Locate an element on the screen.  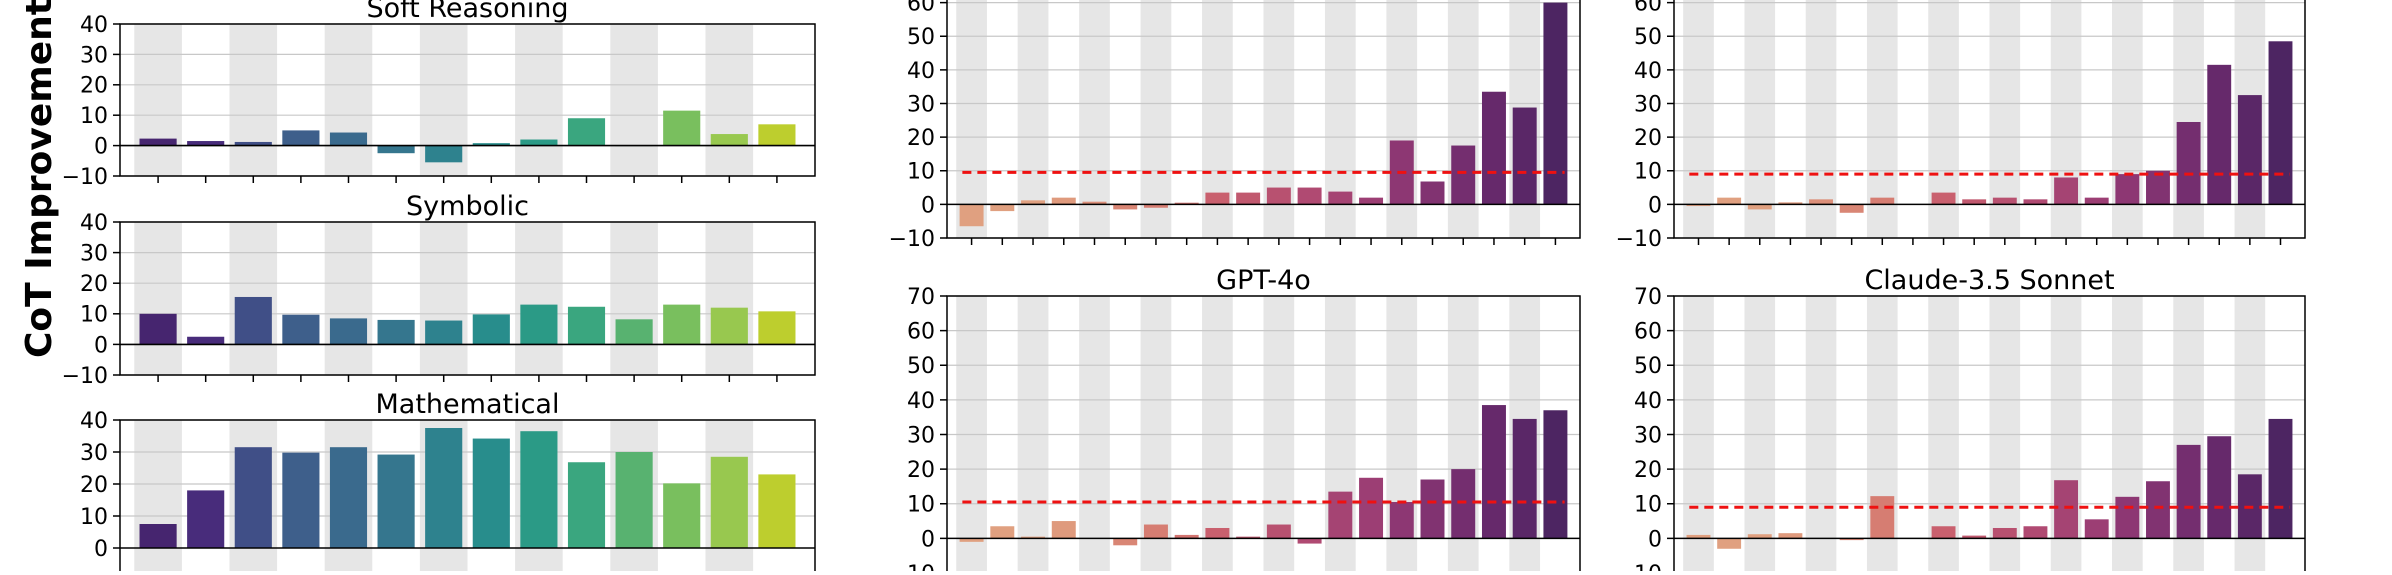
chart-title: Claude-3.5 Sonnet is located at coordinates (1989, 280).